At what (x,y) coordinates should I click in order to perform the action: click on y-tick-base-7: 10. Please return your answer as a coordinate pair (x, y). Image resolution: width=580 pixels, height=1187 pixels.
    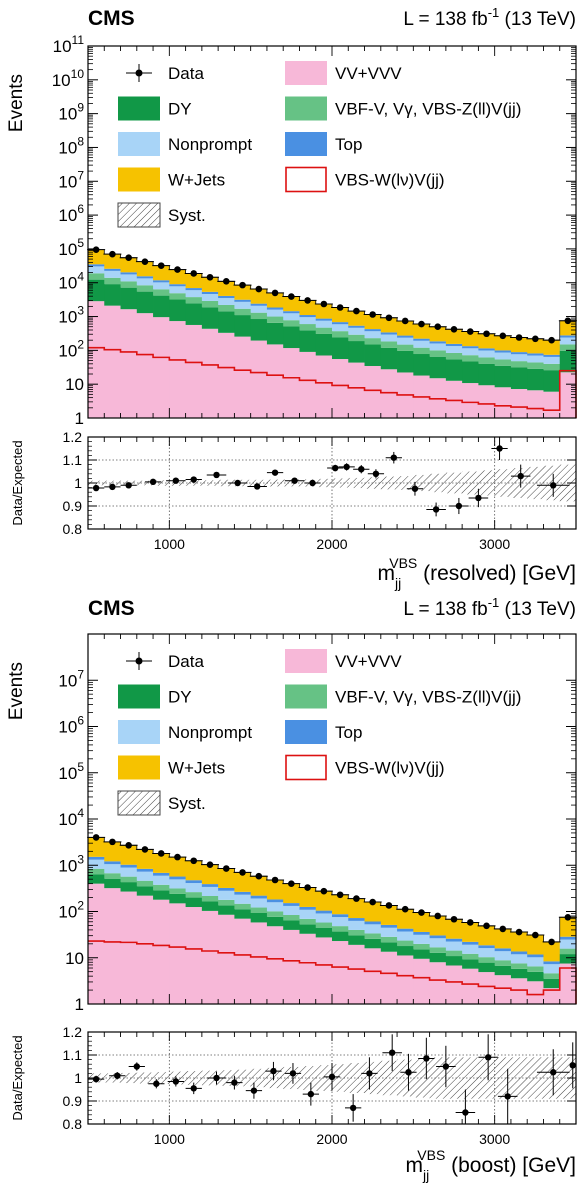
    Looking at the image, I should click on (67, 181).